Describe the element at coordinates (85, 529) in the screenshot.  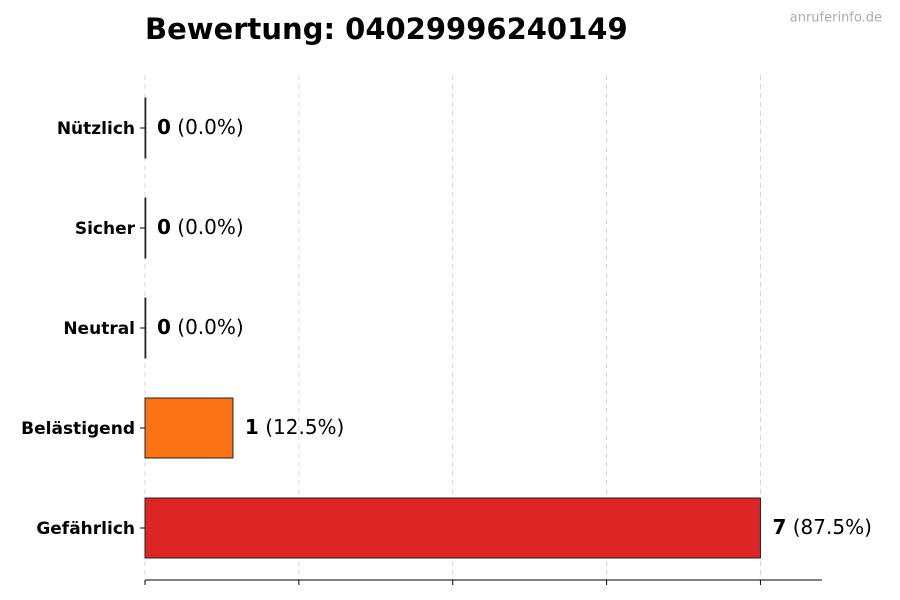
I see `y-tick-label: Gefährlich` at that location.